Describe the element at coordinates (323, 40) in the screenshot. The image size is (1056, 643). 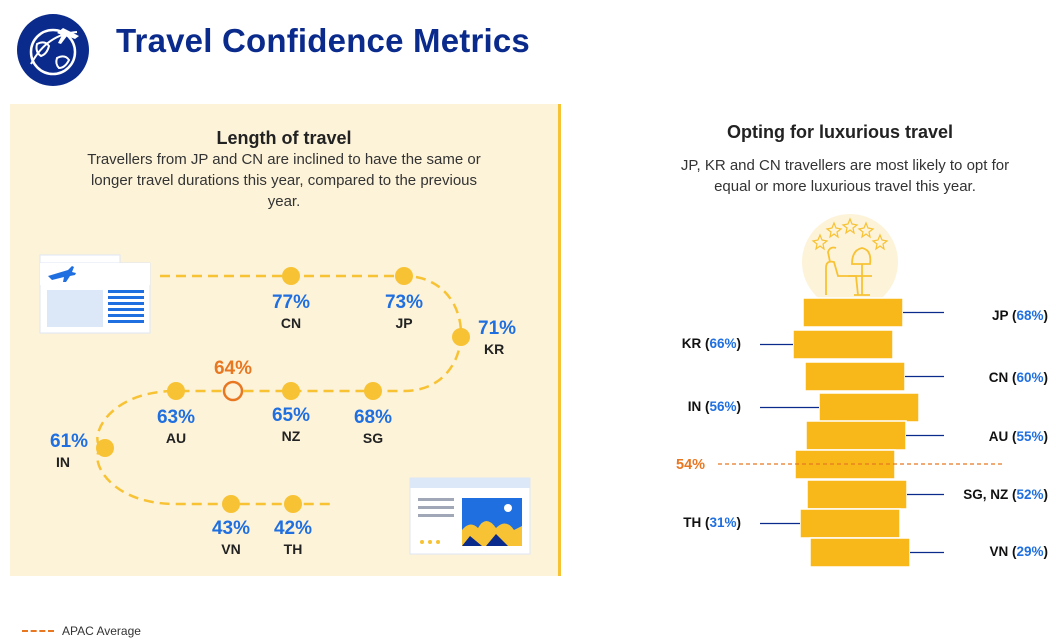
I see `page-title: Travel Confidence Metrics` at that location.